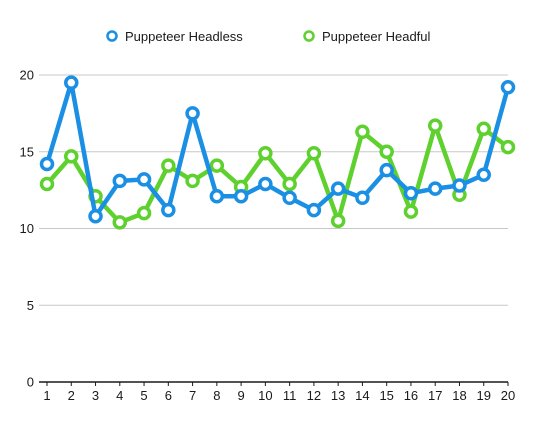 Image resolution: width=547 pixels, height=432 pixels. I want to click on x-tick-label-1: 1, so click(46, 395).